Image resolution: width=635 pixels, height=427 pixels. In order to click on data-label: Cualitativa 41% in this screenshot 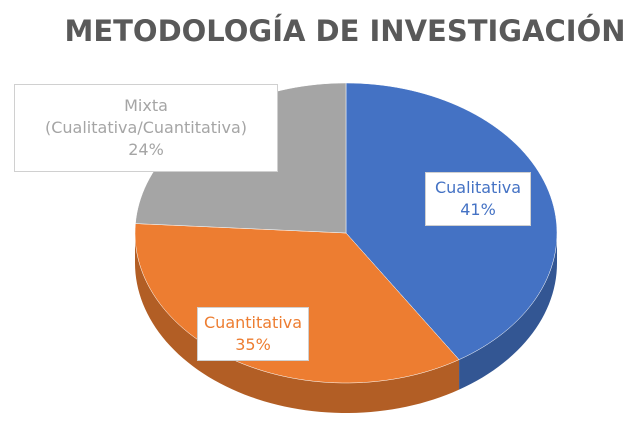, I will do `click(478, 199)`.